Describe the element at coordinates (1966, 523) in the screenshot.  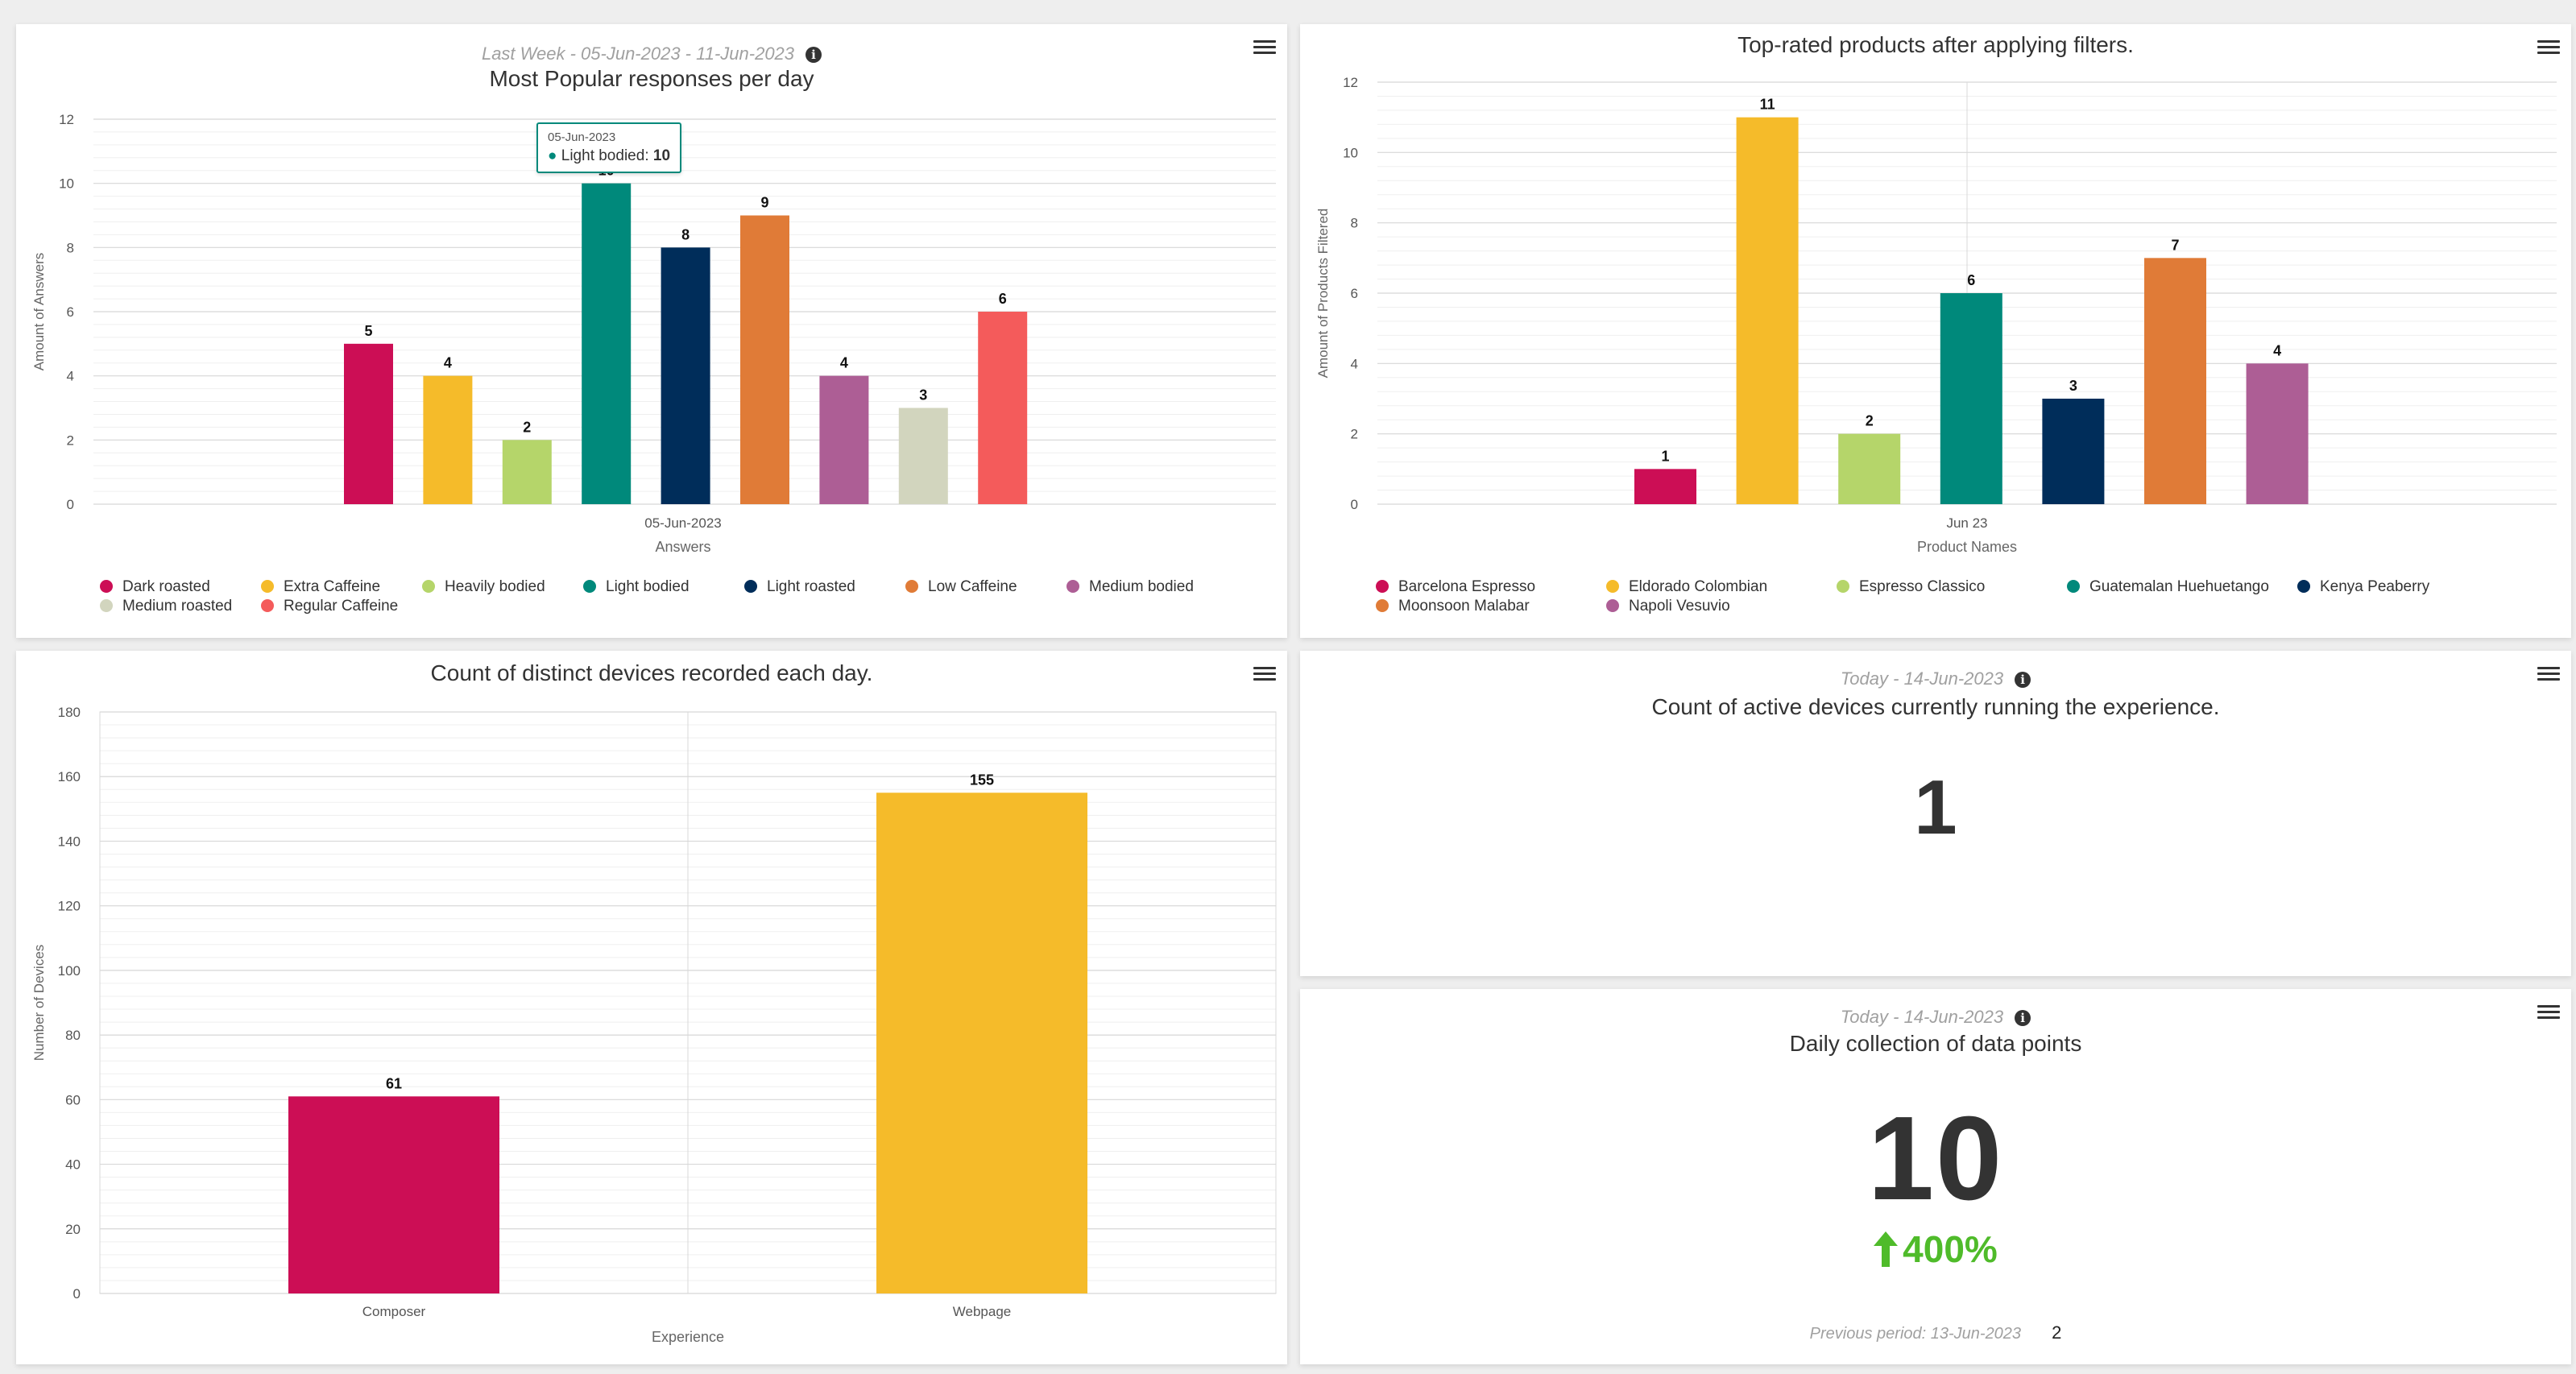
I see `x-tick-label: Jun 23` at that location.